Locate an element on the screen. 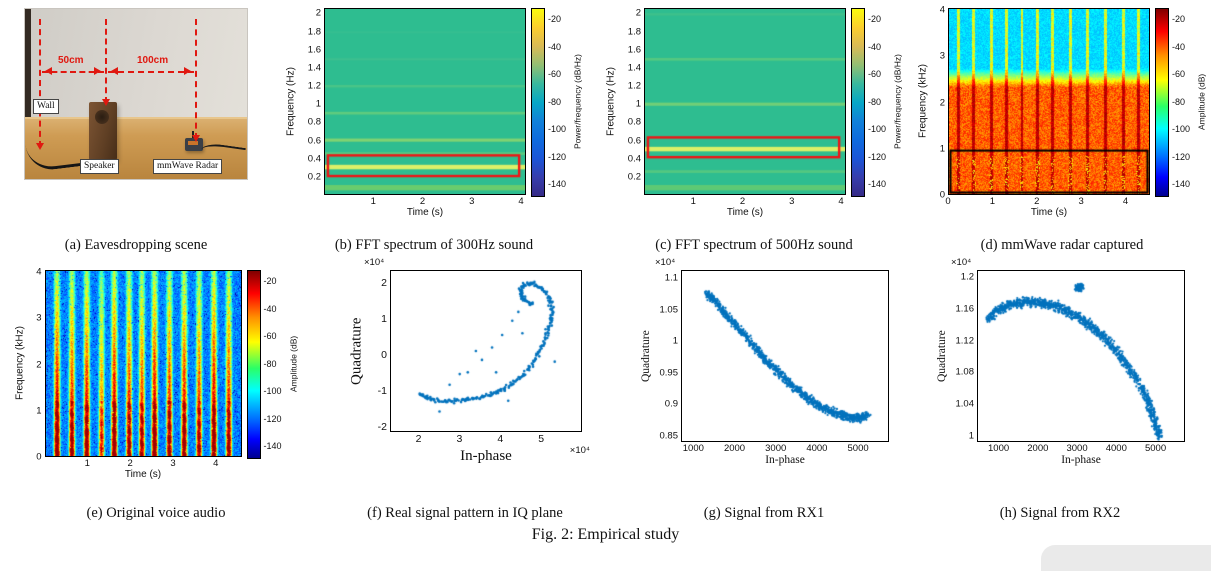 This screenshot has width=1211, height=571. wall-marker-line is located at coordinates (40, 84).